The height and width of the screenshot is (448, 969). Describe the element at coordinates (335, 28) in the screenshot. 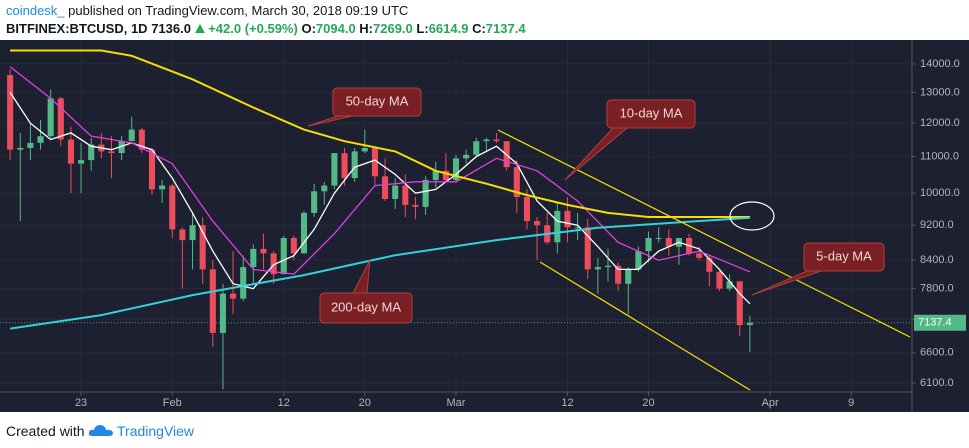

I see `ohlc-value: 7094.0` at that location.